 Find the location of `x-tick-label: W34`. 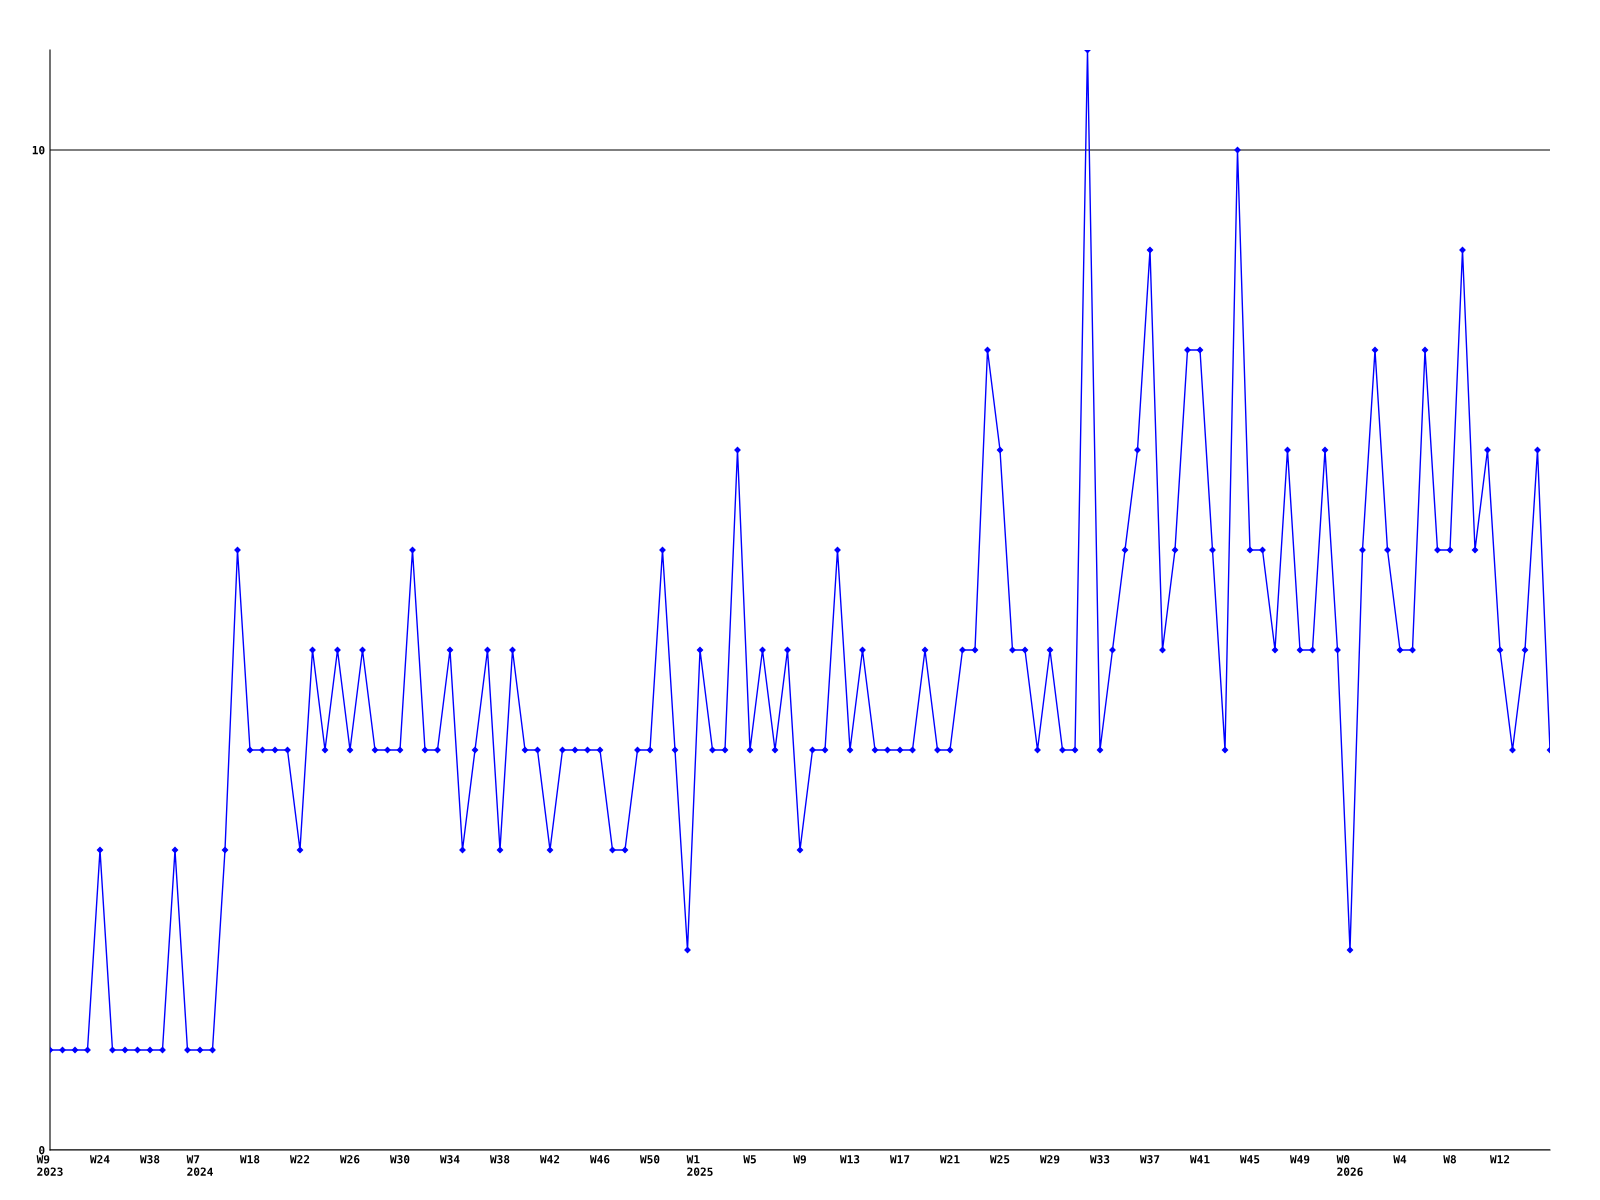

x-tick-label: W34 is located at coordinates (449, 1159).